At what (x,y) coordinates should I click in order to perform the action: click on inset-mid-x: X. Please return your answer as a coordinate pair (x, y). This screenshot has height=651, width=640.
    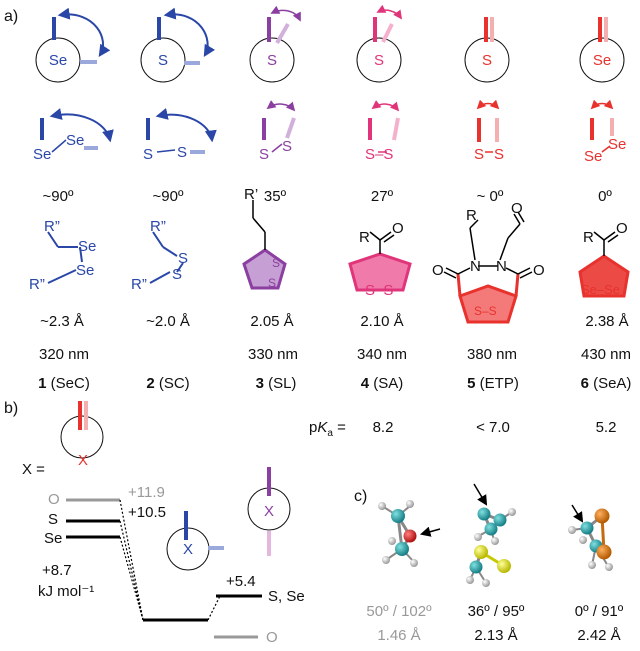
    Looking at the image, I should click on (188, 549).